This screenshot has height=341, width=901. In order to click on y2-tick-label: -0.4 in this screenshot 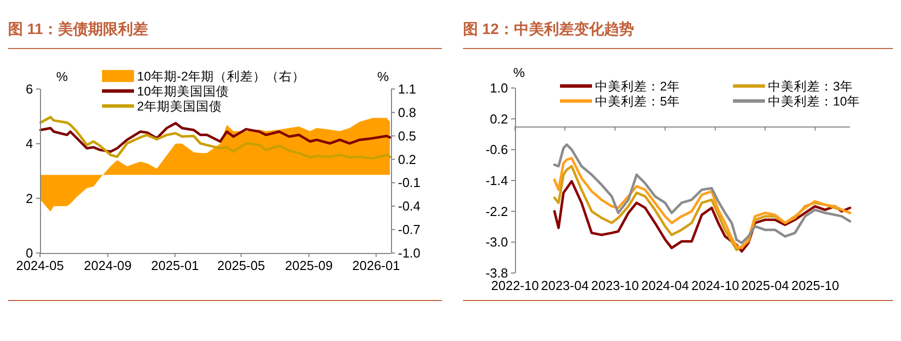, I will do `click(409, 206)`.